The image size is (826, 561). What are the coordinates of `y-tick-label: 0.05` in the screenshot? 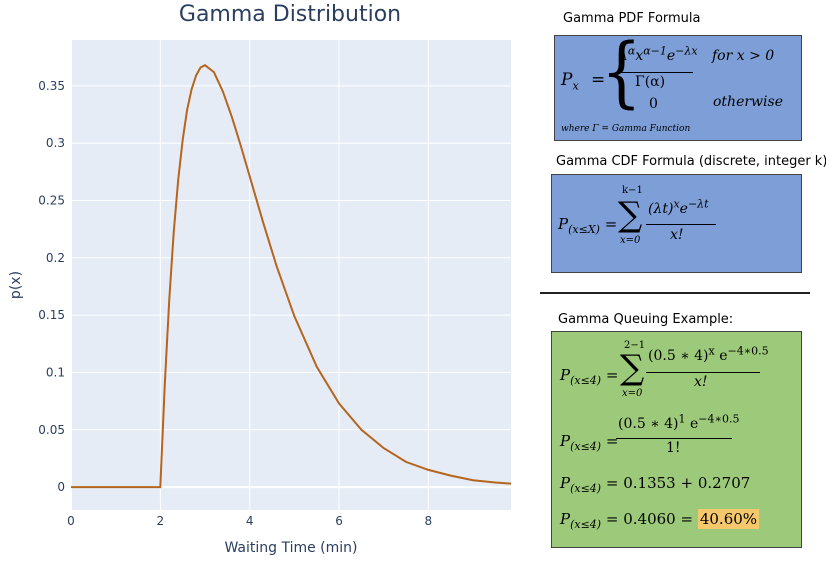 It's located at (51, 430).